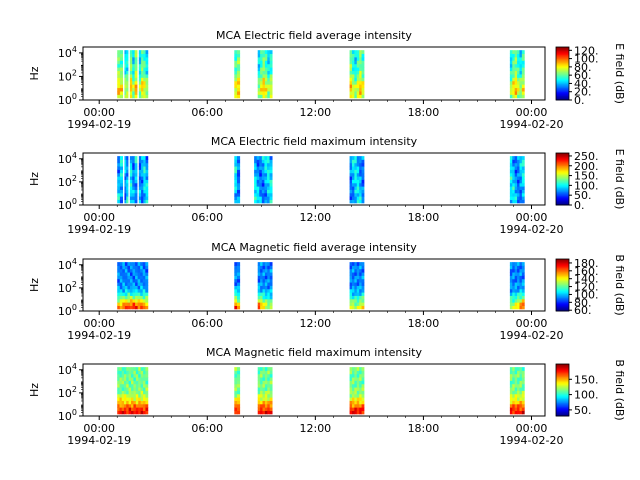  What do you see at coordinates (583, 92) in the screenshot?
I see `colorbar-tick-label: 20.` at bounding box center [583, 92].